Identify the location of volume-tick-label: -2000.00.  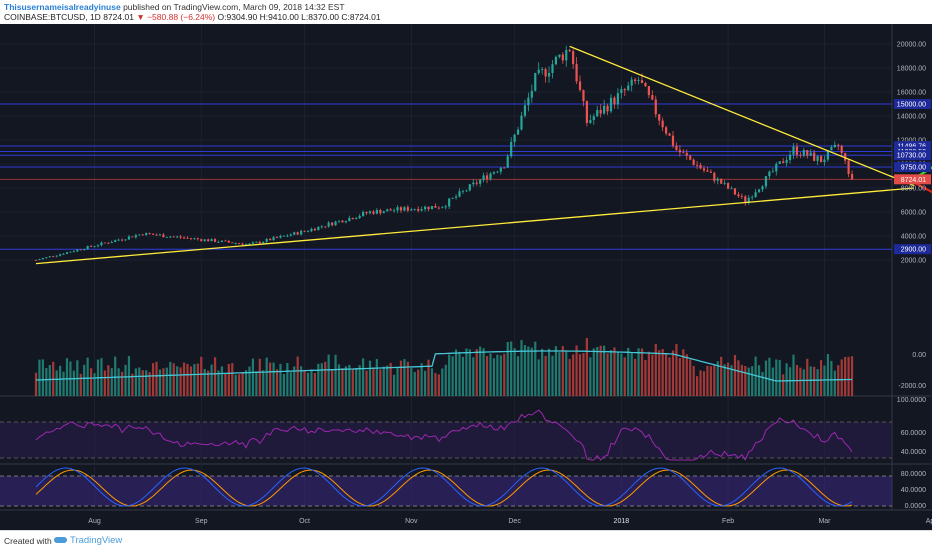
(912, 386).